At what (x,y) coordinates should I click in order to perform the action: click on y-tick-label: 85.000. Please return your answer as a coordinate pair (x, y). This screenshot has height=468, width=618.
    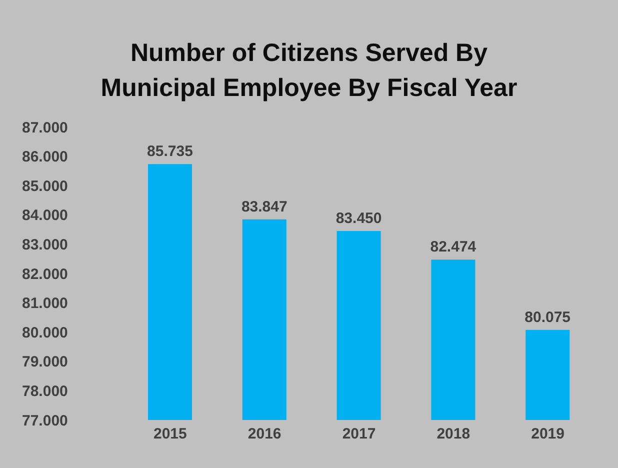
    Looking at the image, I should click on (45, 186).